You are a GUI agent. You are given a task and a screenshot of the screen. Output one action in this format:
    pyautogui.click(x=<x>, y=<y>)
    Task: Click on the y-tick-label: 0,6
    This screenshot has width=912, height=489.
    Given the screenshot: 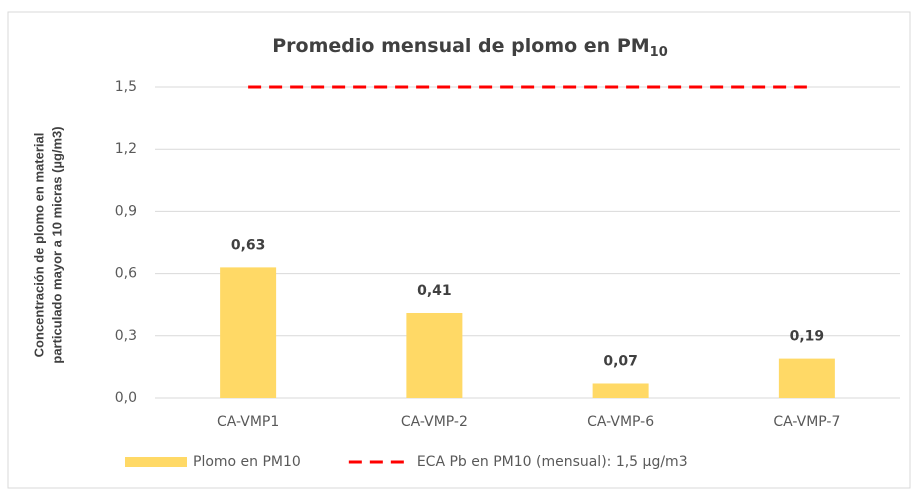 What is the action you would take?
    pyautogui.click(x=126, y=274)
    